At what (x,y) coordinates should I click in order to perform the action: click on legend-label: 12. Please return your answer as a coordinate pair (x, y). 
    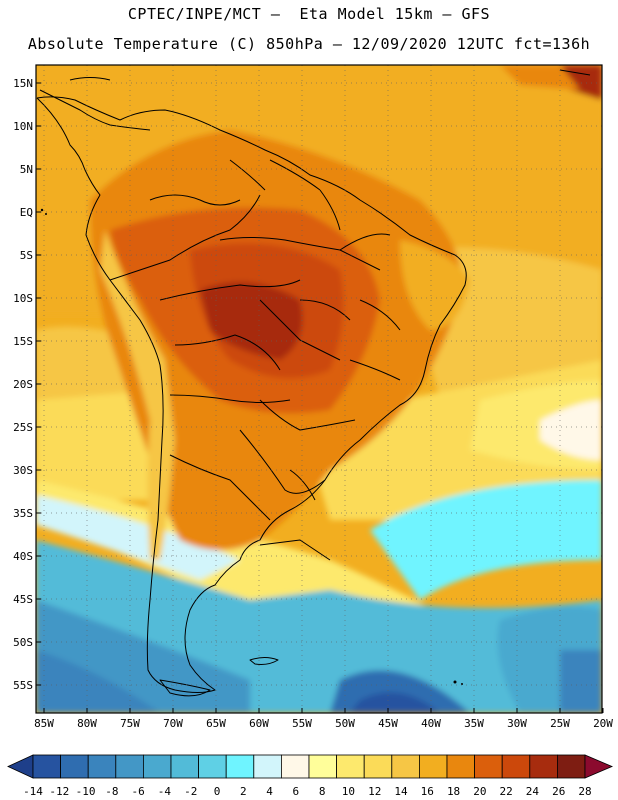
    Looking at the image, I should click on (374, 791).